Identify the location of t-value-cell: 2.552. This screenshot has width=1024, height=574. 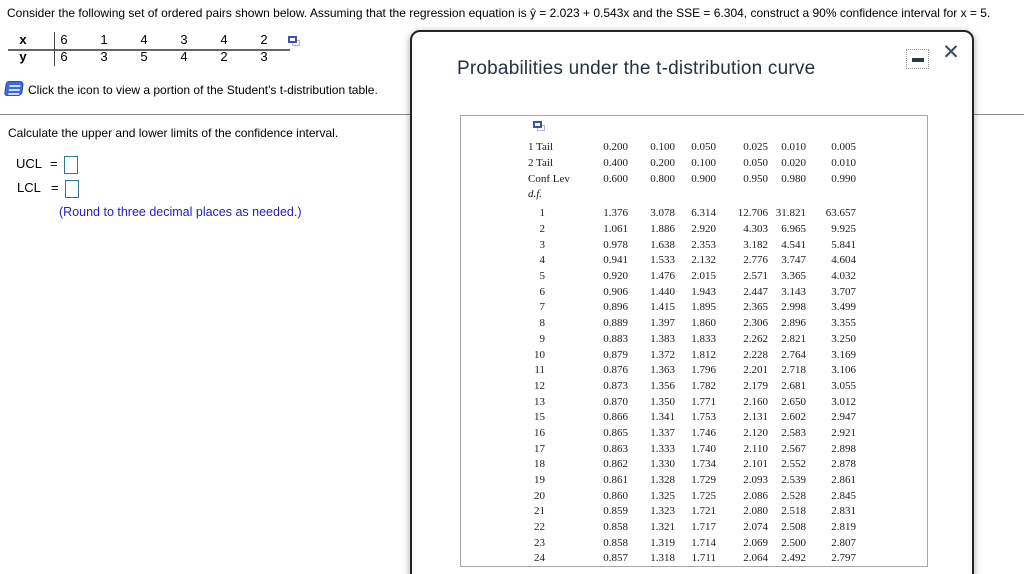
(793, 464).